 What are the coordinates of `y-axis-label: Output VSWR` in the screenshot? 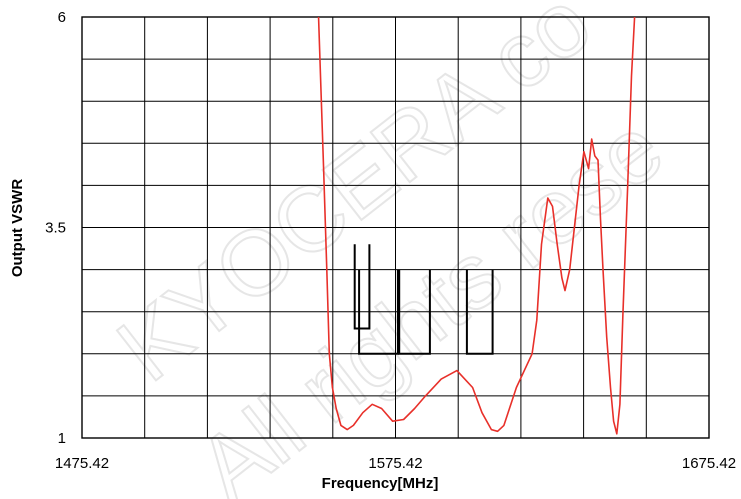 It's located at (17, 228).